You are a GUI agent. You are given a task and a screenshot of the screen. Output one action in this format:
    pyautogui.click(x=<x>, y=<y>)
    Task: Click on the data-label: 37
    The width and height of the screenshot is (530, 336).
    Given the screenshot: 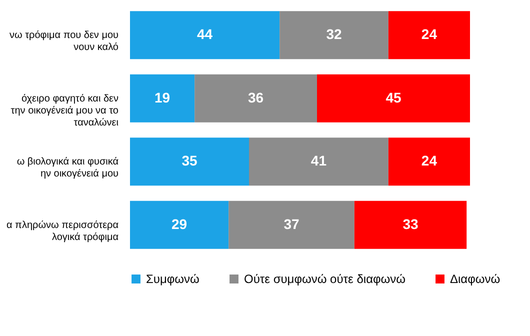 What is the action you would take?
    pyautogui.click(x=292, y=224)
    